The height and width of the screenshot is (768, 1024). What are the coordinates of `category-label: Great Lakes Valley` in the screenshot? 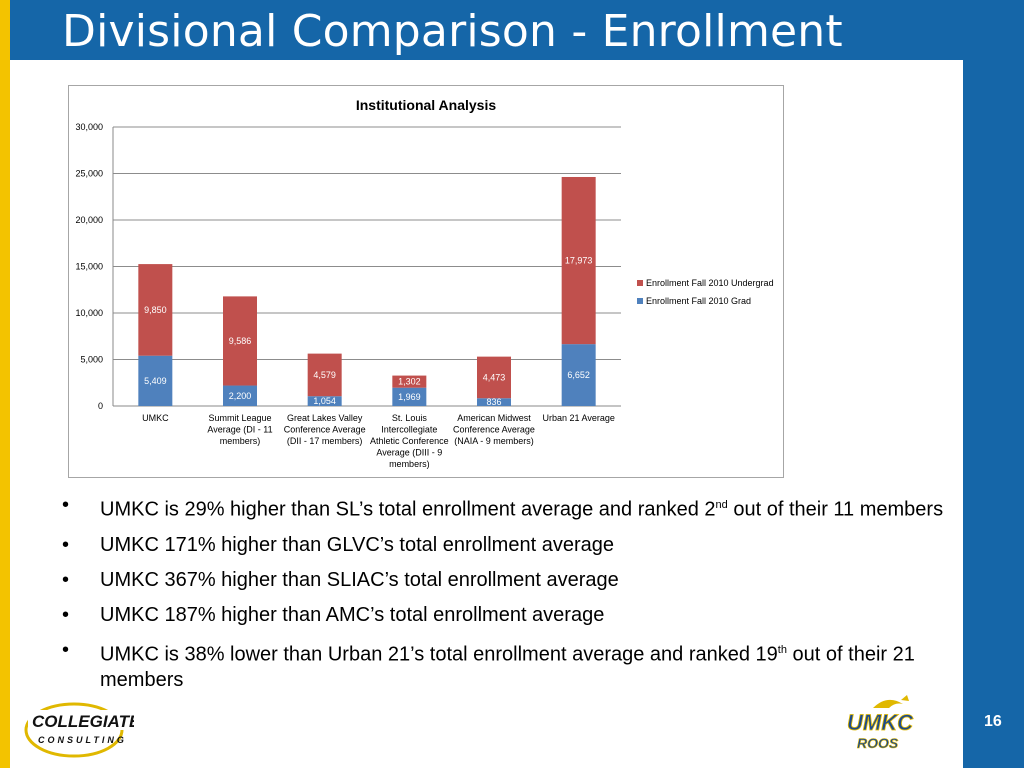 It's located at (325, 418).